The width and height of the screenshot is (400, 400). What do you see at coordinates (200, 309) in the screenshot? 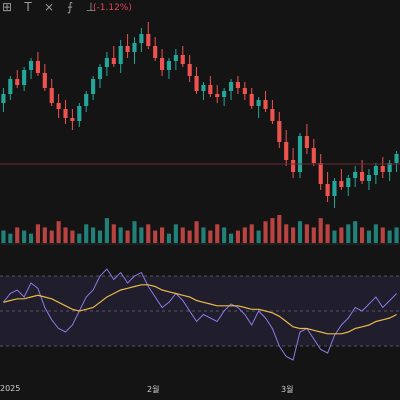
I see `rsi-signal-line` at bounding box center [200, 309].